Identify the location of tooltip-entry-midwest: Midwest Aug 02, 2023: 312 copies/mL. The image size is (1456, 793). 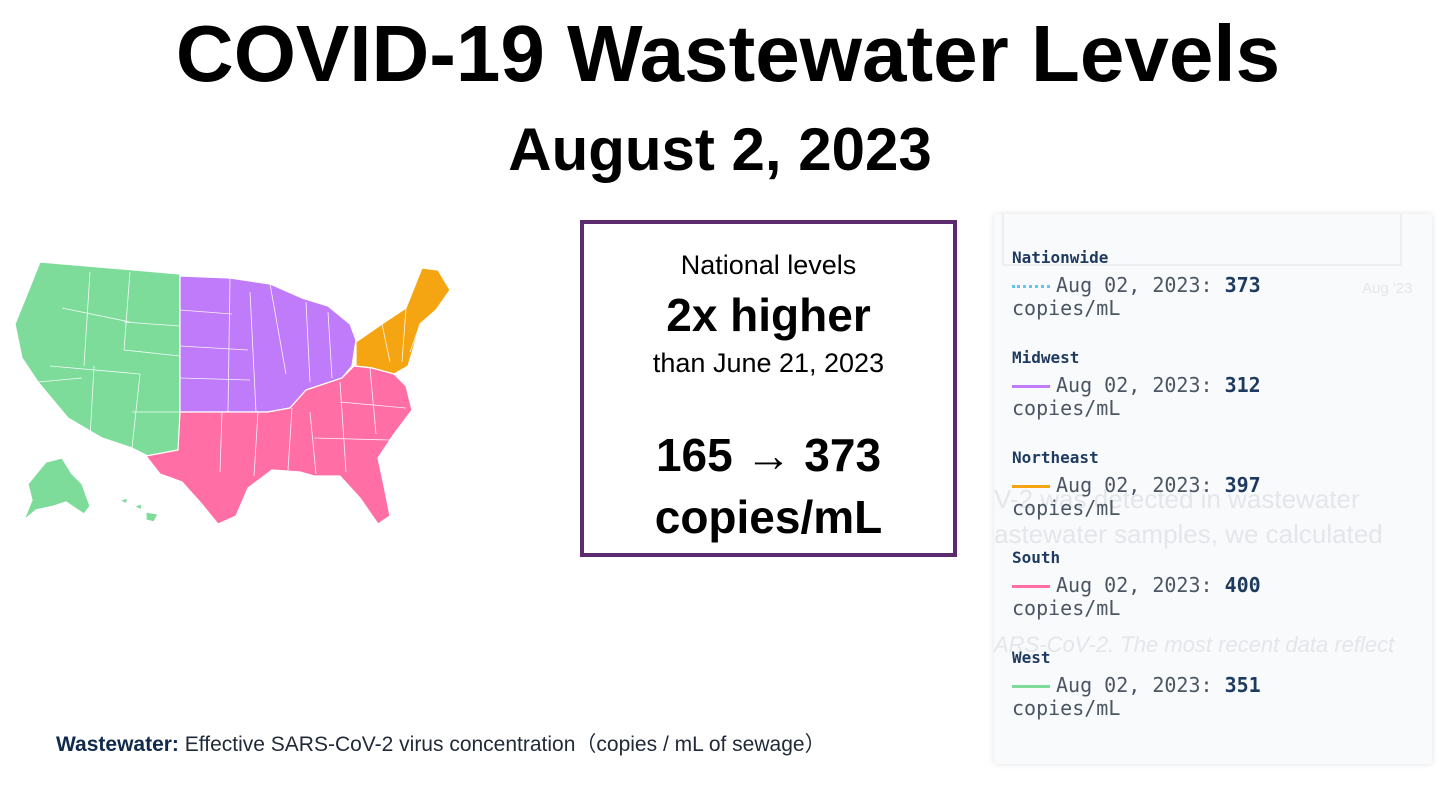
(1136, 383).